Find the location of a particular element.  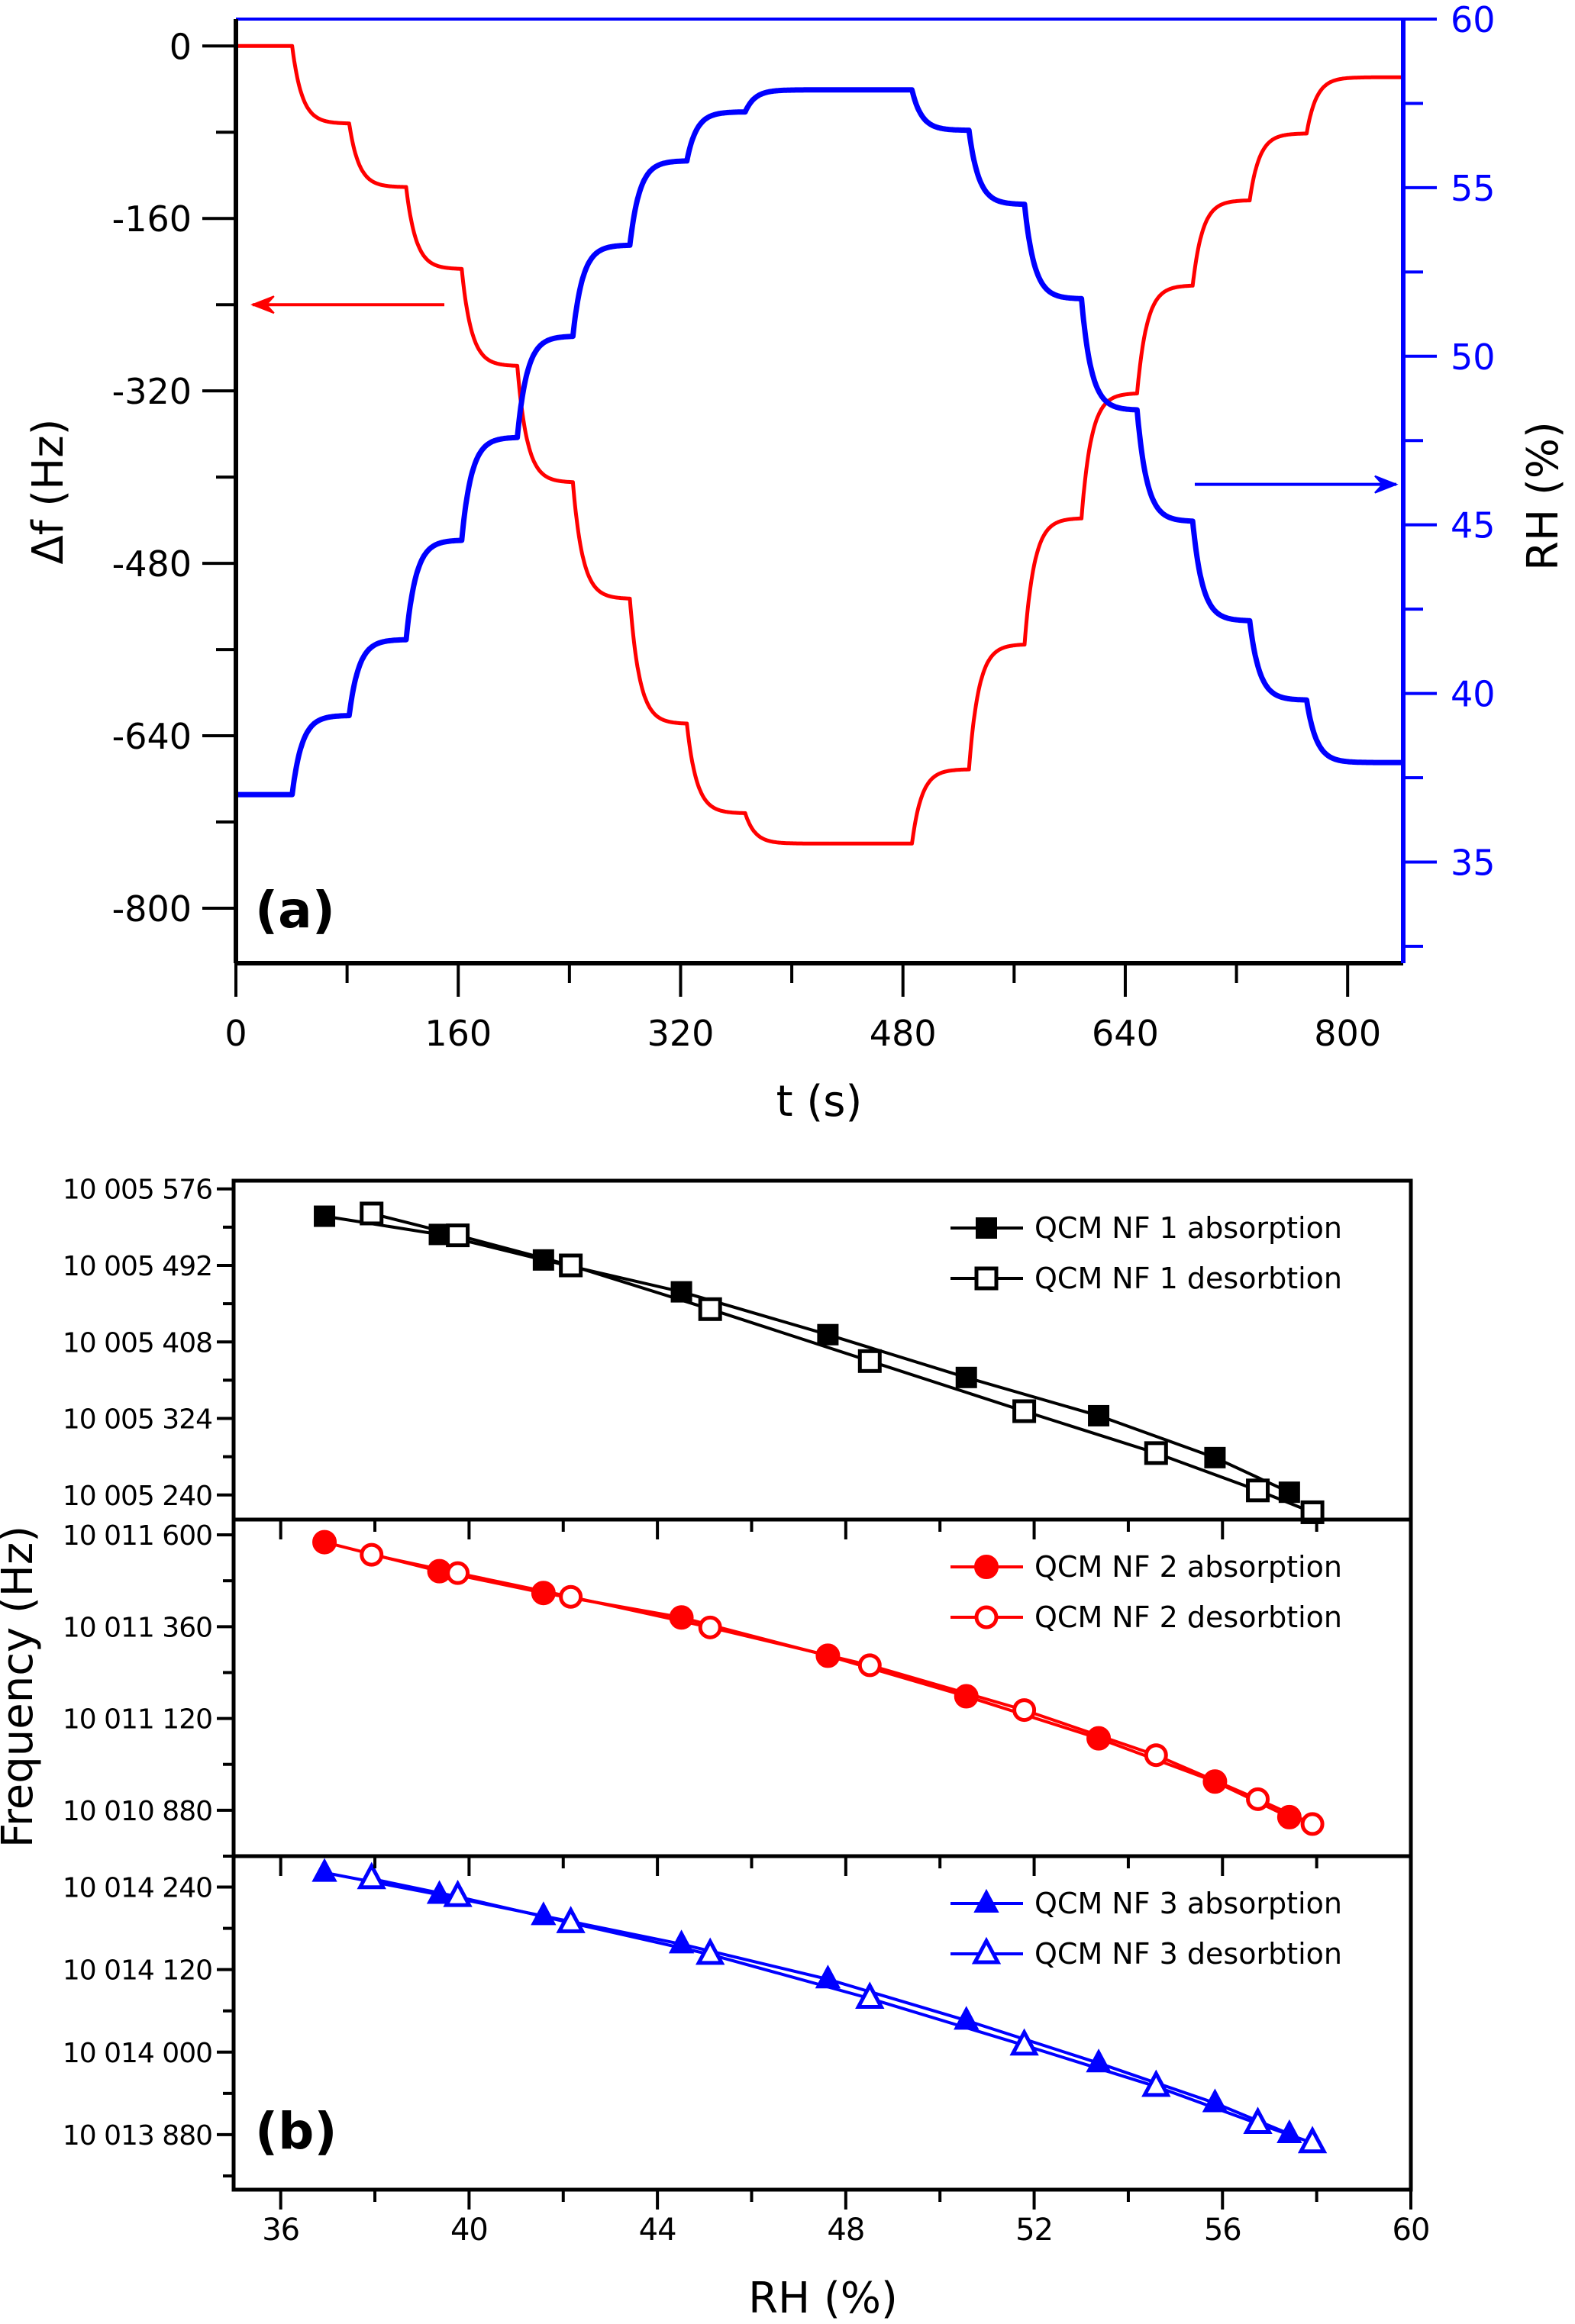

y-tick-label-left: -800 is located at coordinates (152, 909).